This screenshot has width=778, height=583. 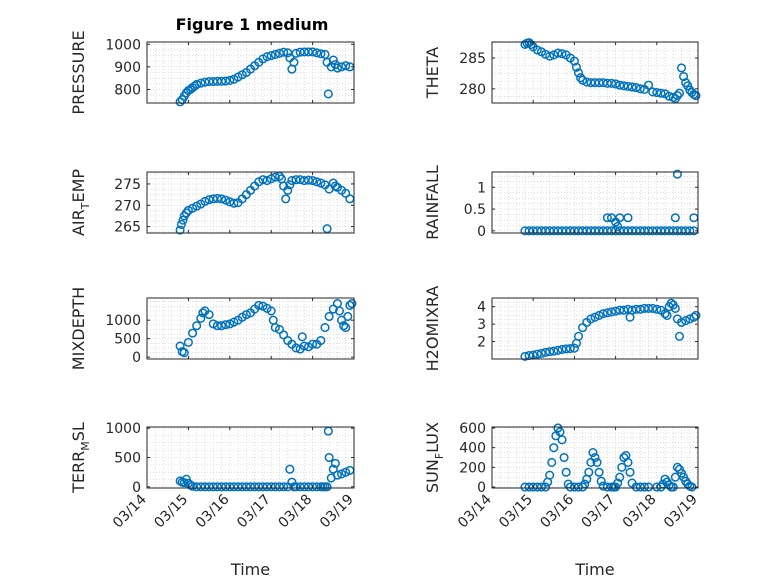 What do you see at coordinates (472, 429) in the screenshot?
I see `y-tick-label: 600` at bounding box center [472, 429].